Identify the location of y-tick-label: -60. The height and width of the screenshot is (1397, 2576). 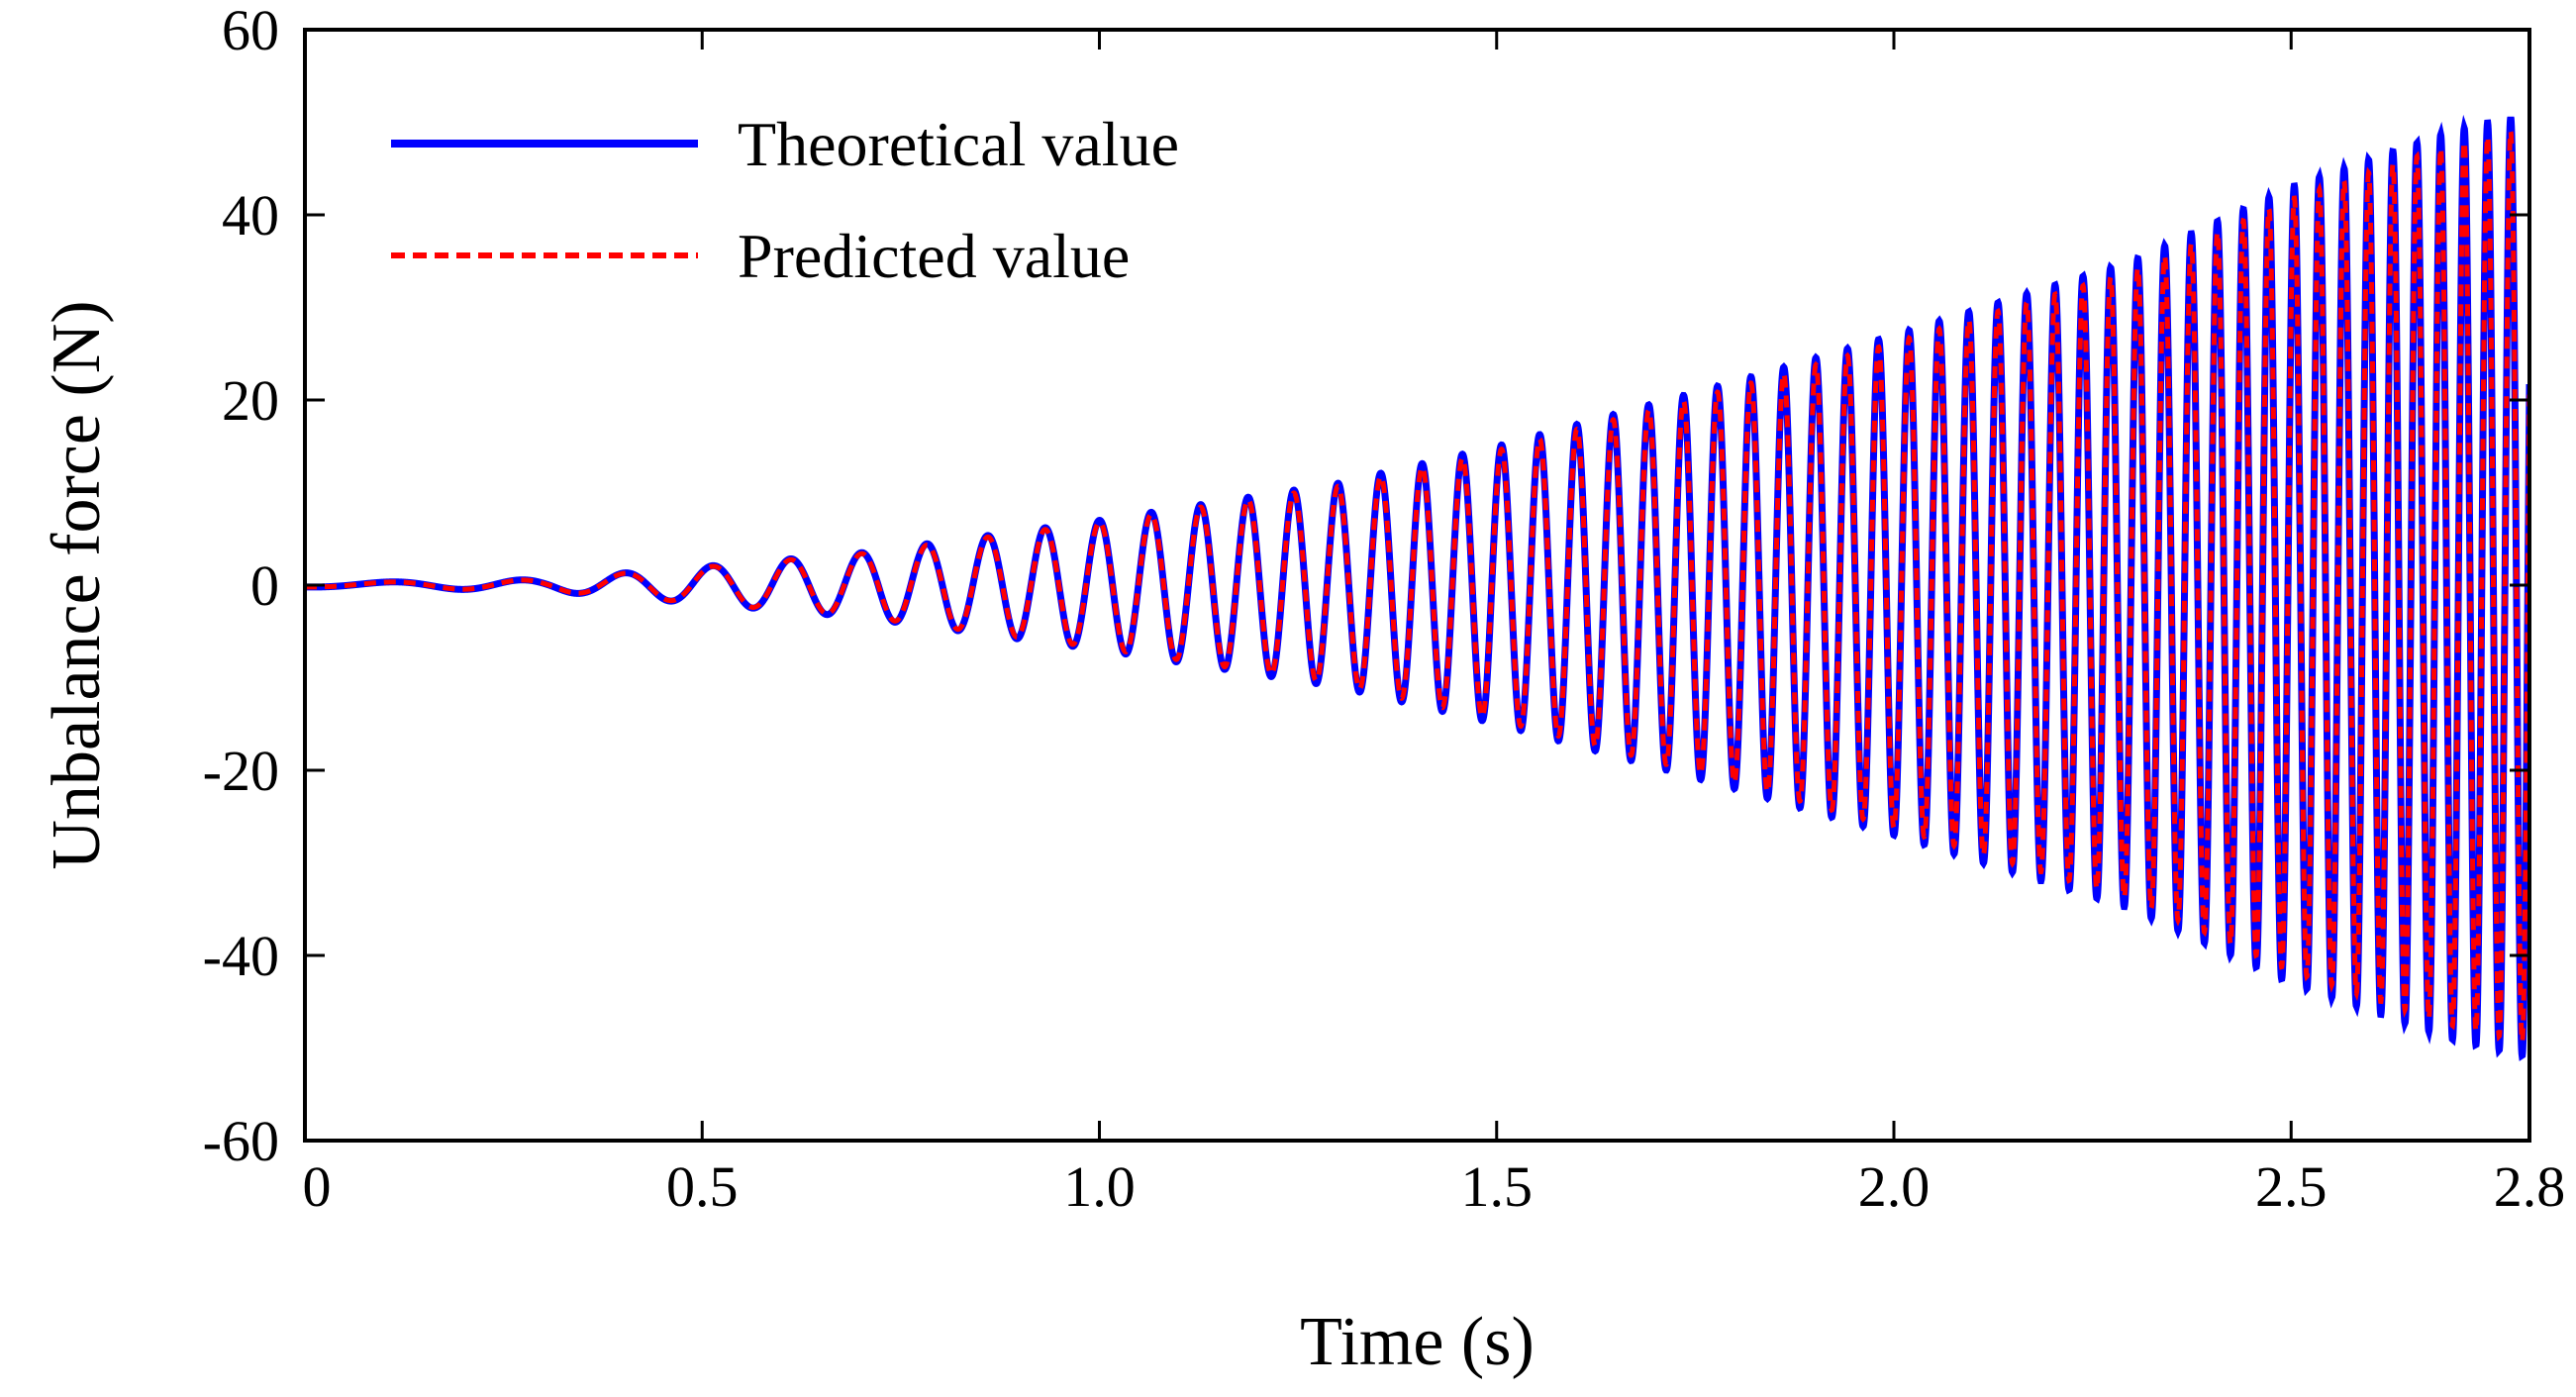
(241, 1141).